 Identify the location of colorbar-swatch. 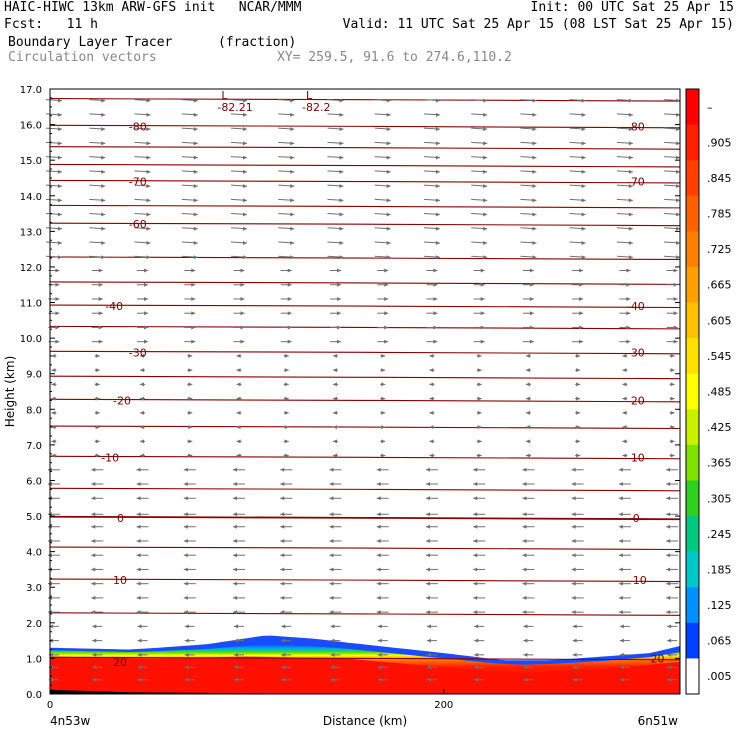
(692, 569).